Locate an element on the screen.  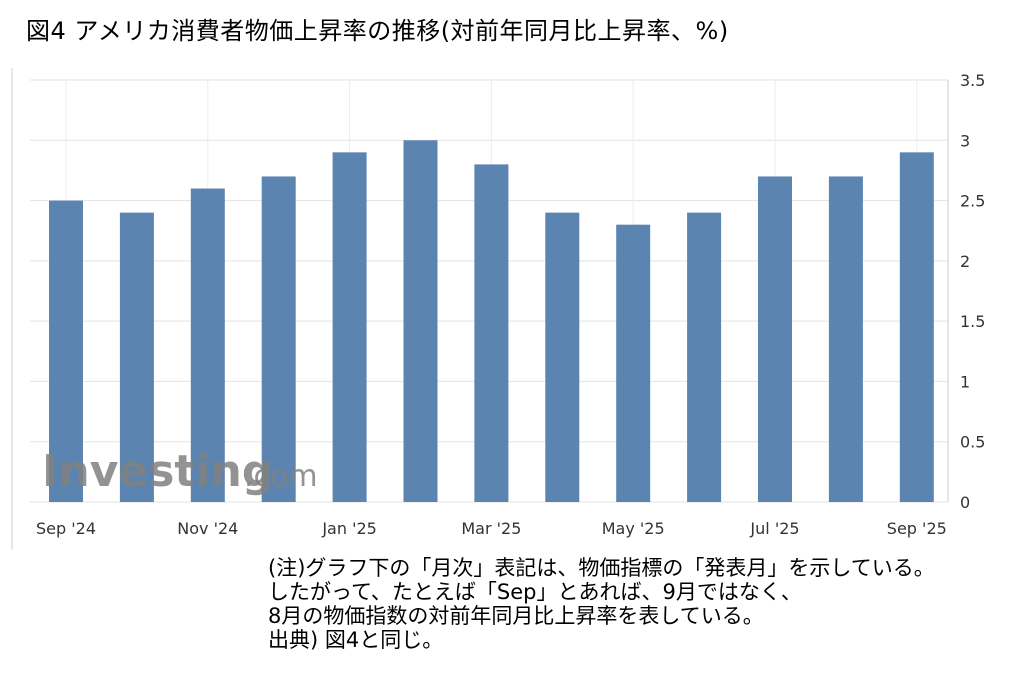
y-tick-label: 0.5 is located at coordinates (972, 442).